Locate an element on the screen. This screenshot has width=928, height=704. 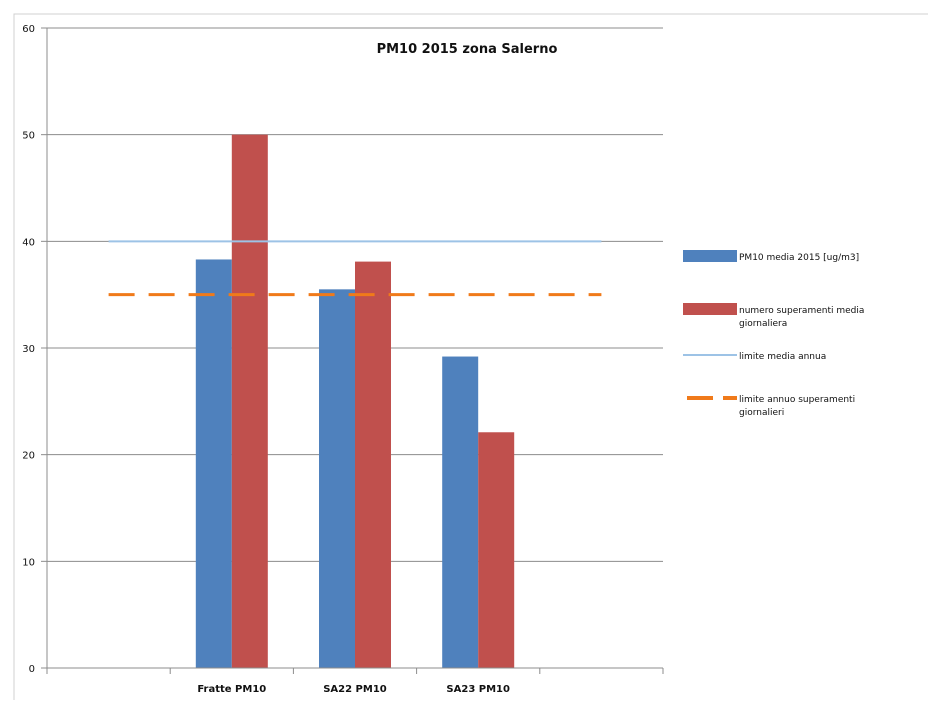
legend-label: numero superamenti media is located at coordinates (801, 311).